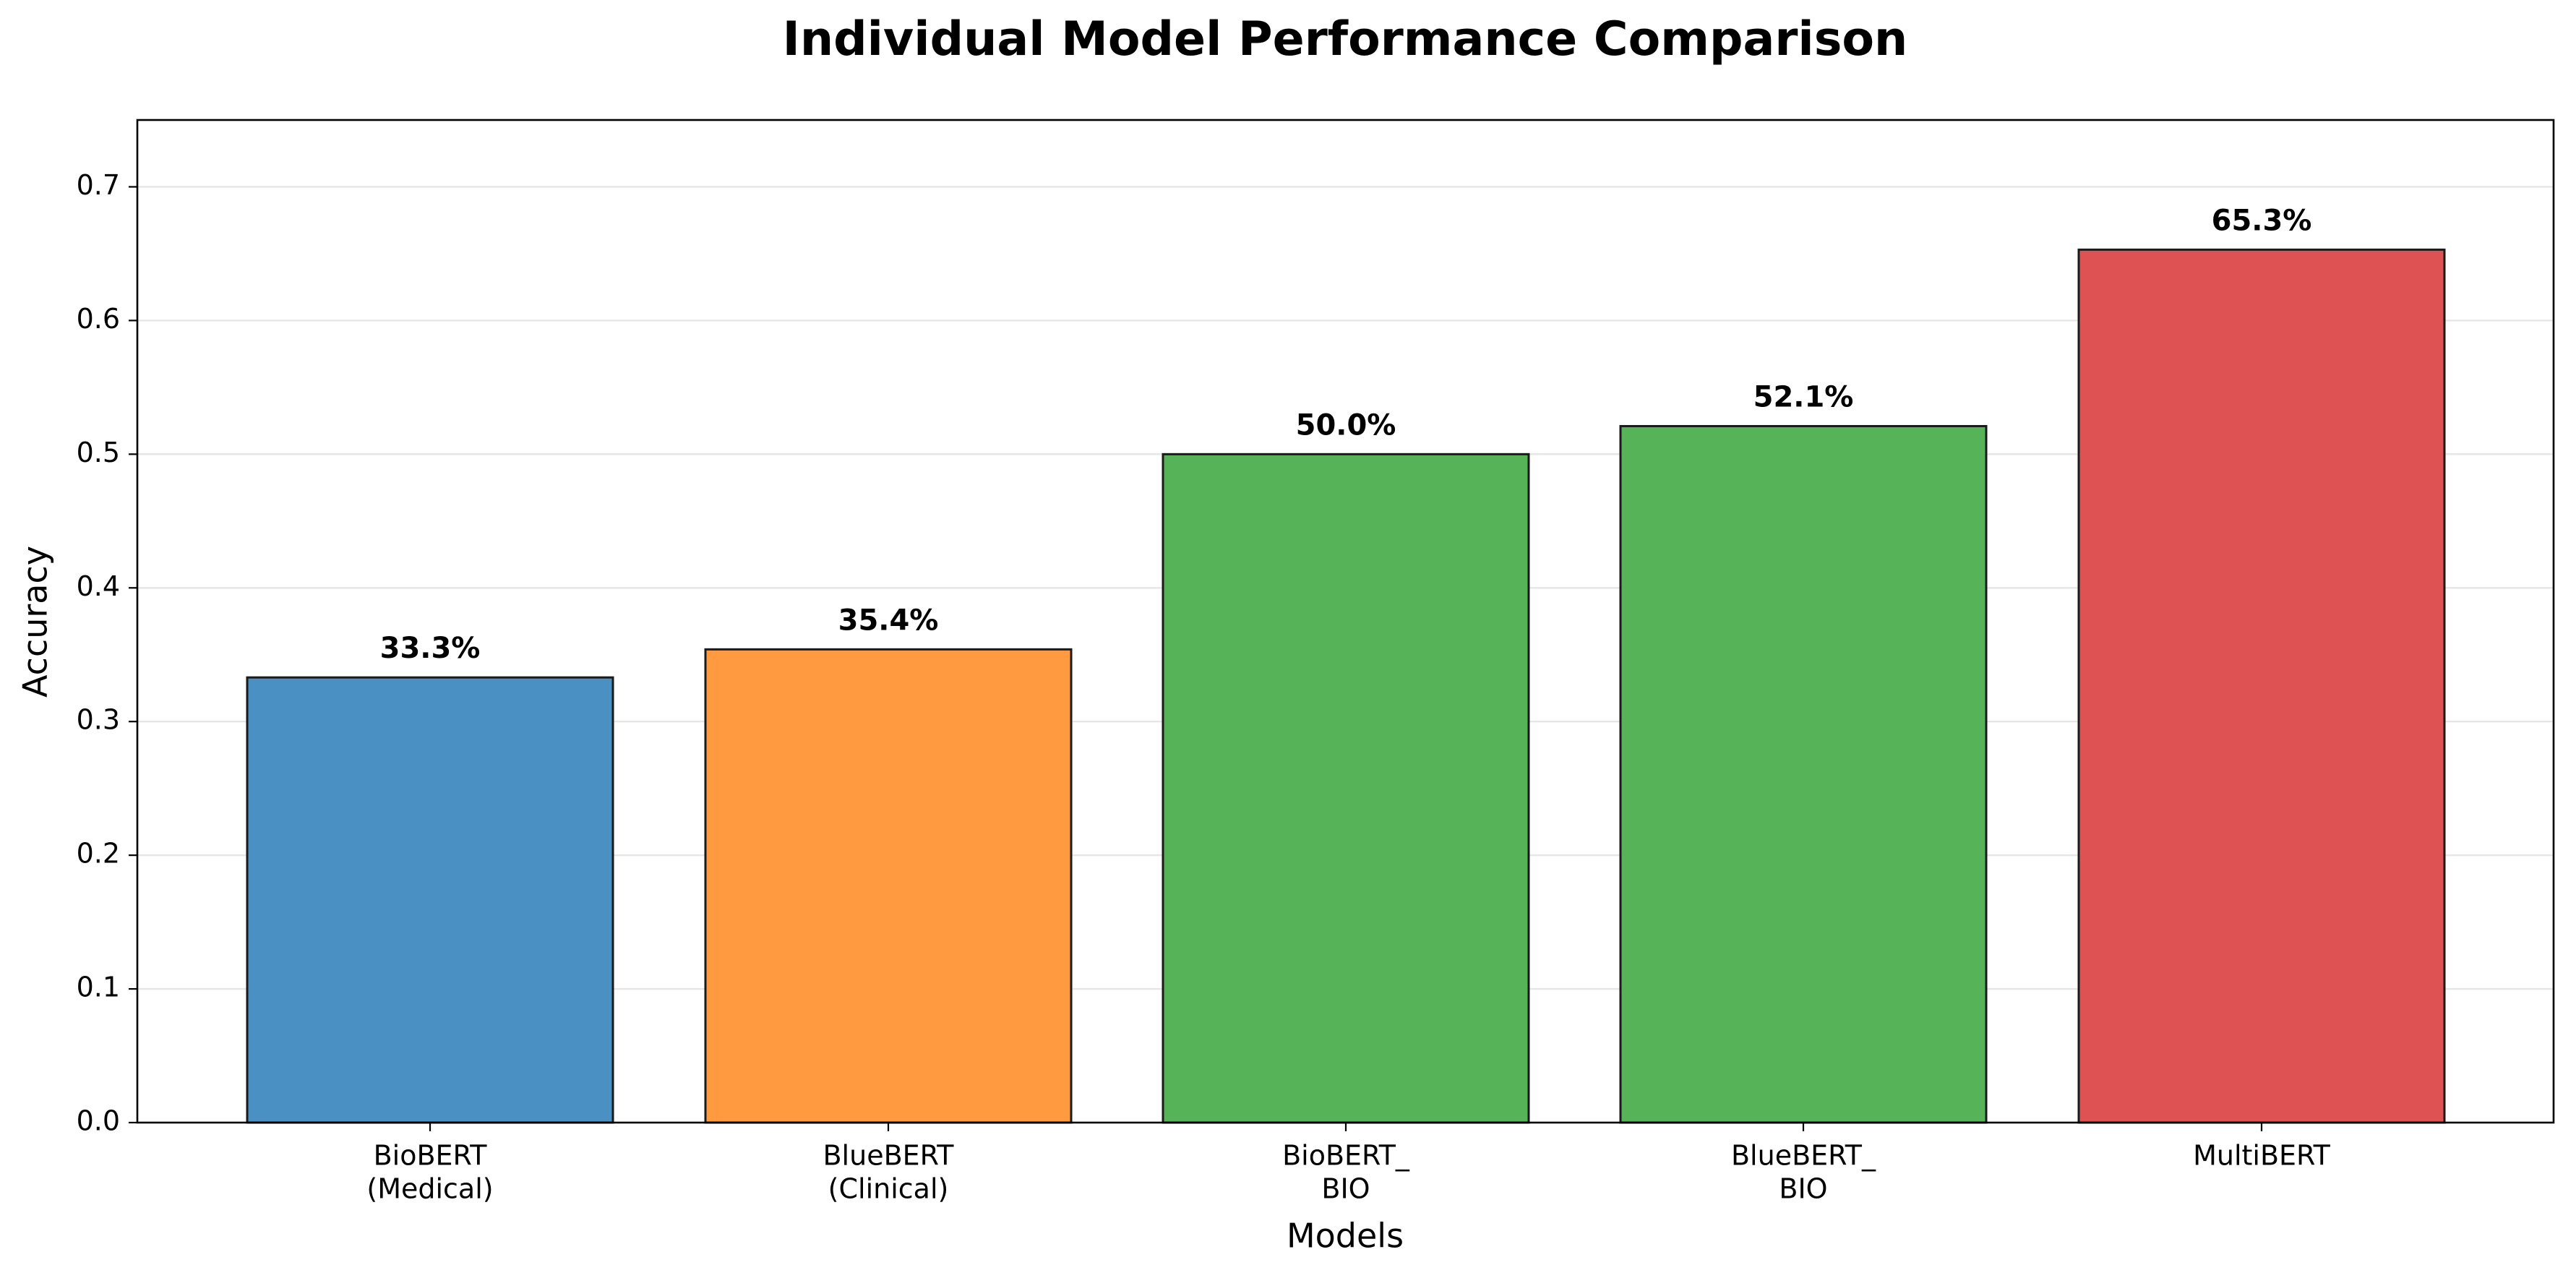 This screenshot has height=1278, width=2576. I want to click on y-tick-label: 0.3, so click(99, 720).